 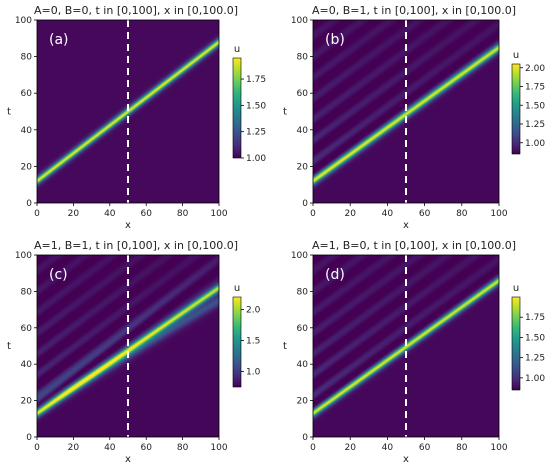 I want to click on panel-label: (a), so click(x=59, y=40).